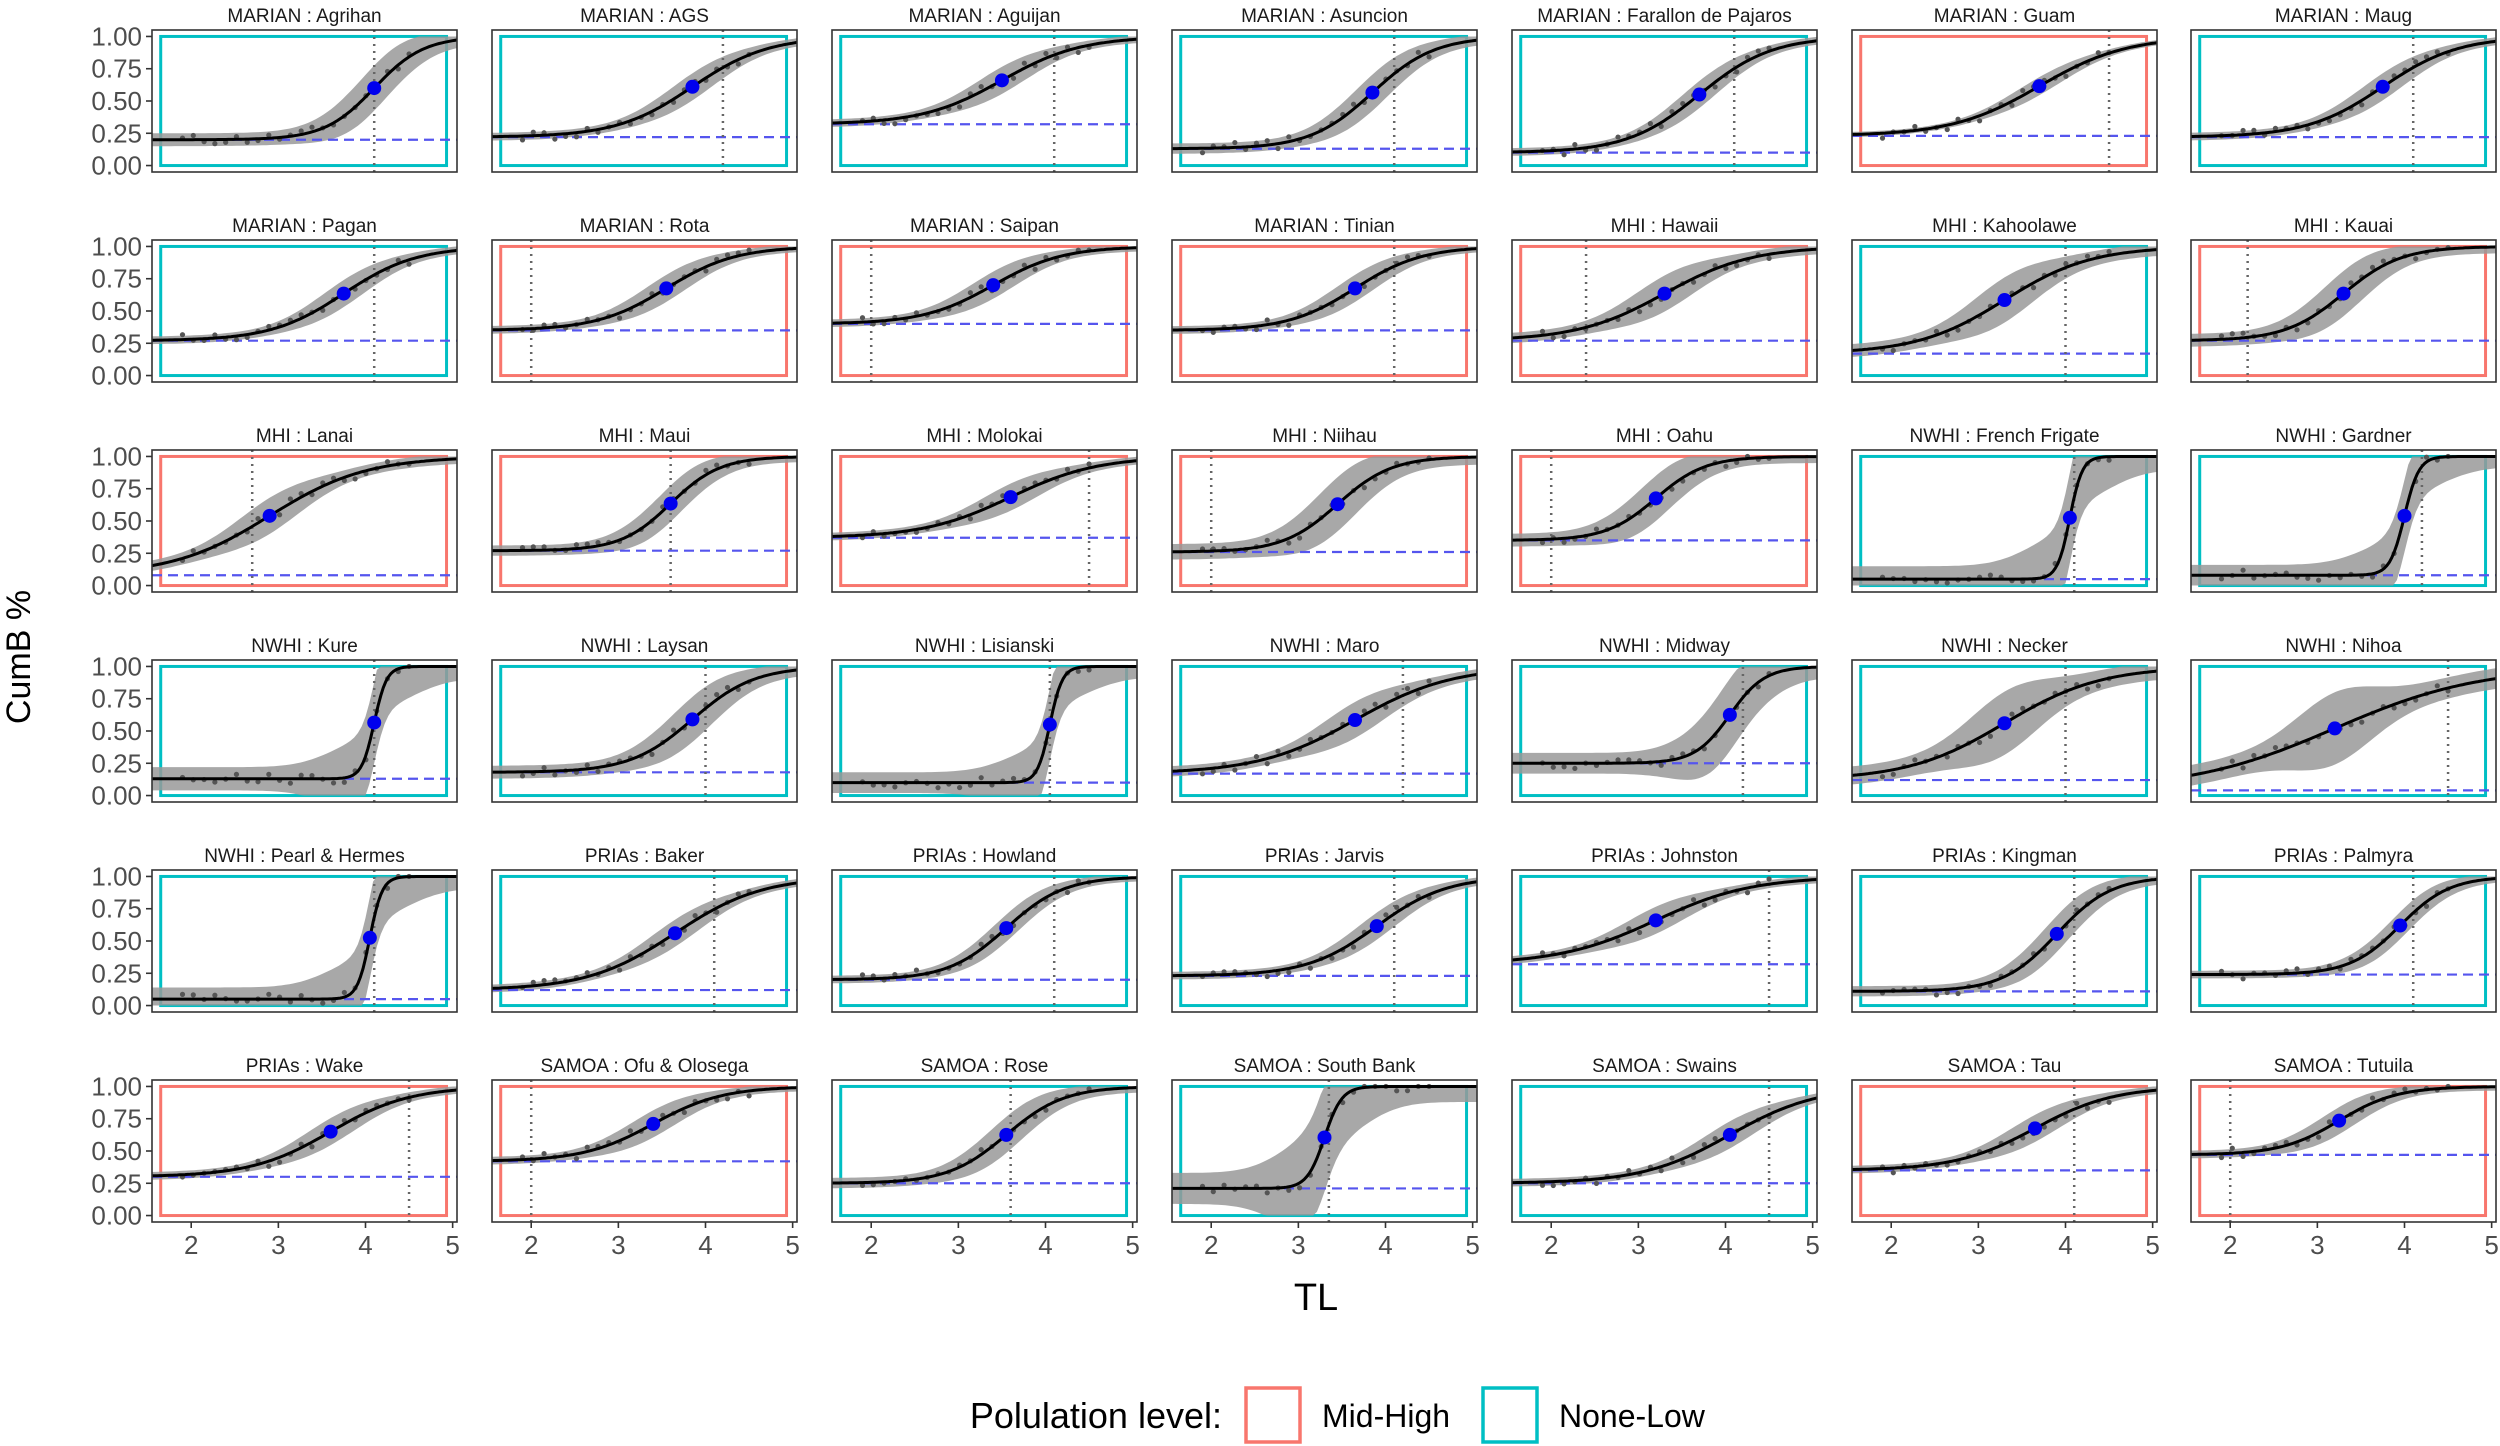 The width and height of the screenshot is (2500, 1446). What do you see at coordinates (19, 657) in the screenshot?
I see `y-axis-label: CumB %` at bounding box center [19, 657].